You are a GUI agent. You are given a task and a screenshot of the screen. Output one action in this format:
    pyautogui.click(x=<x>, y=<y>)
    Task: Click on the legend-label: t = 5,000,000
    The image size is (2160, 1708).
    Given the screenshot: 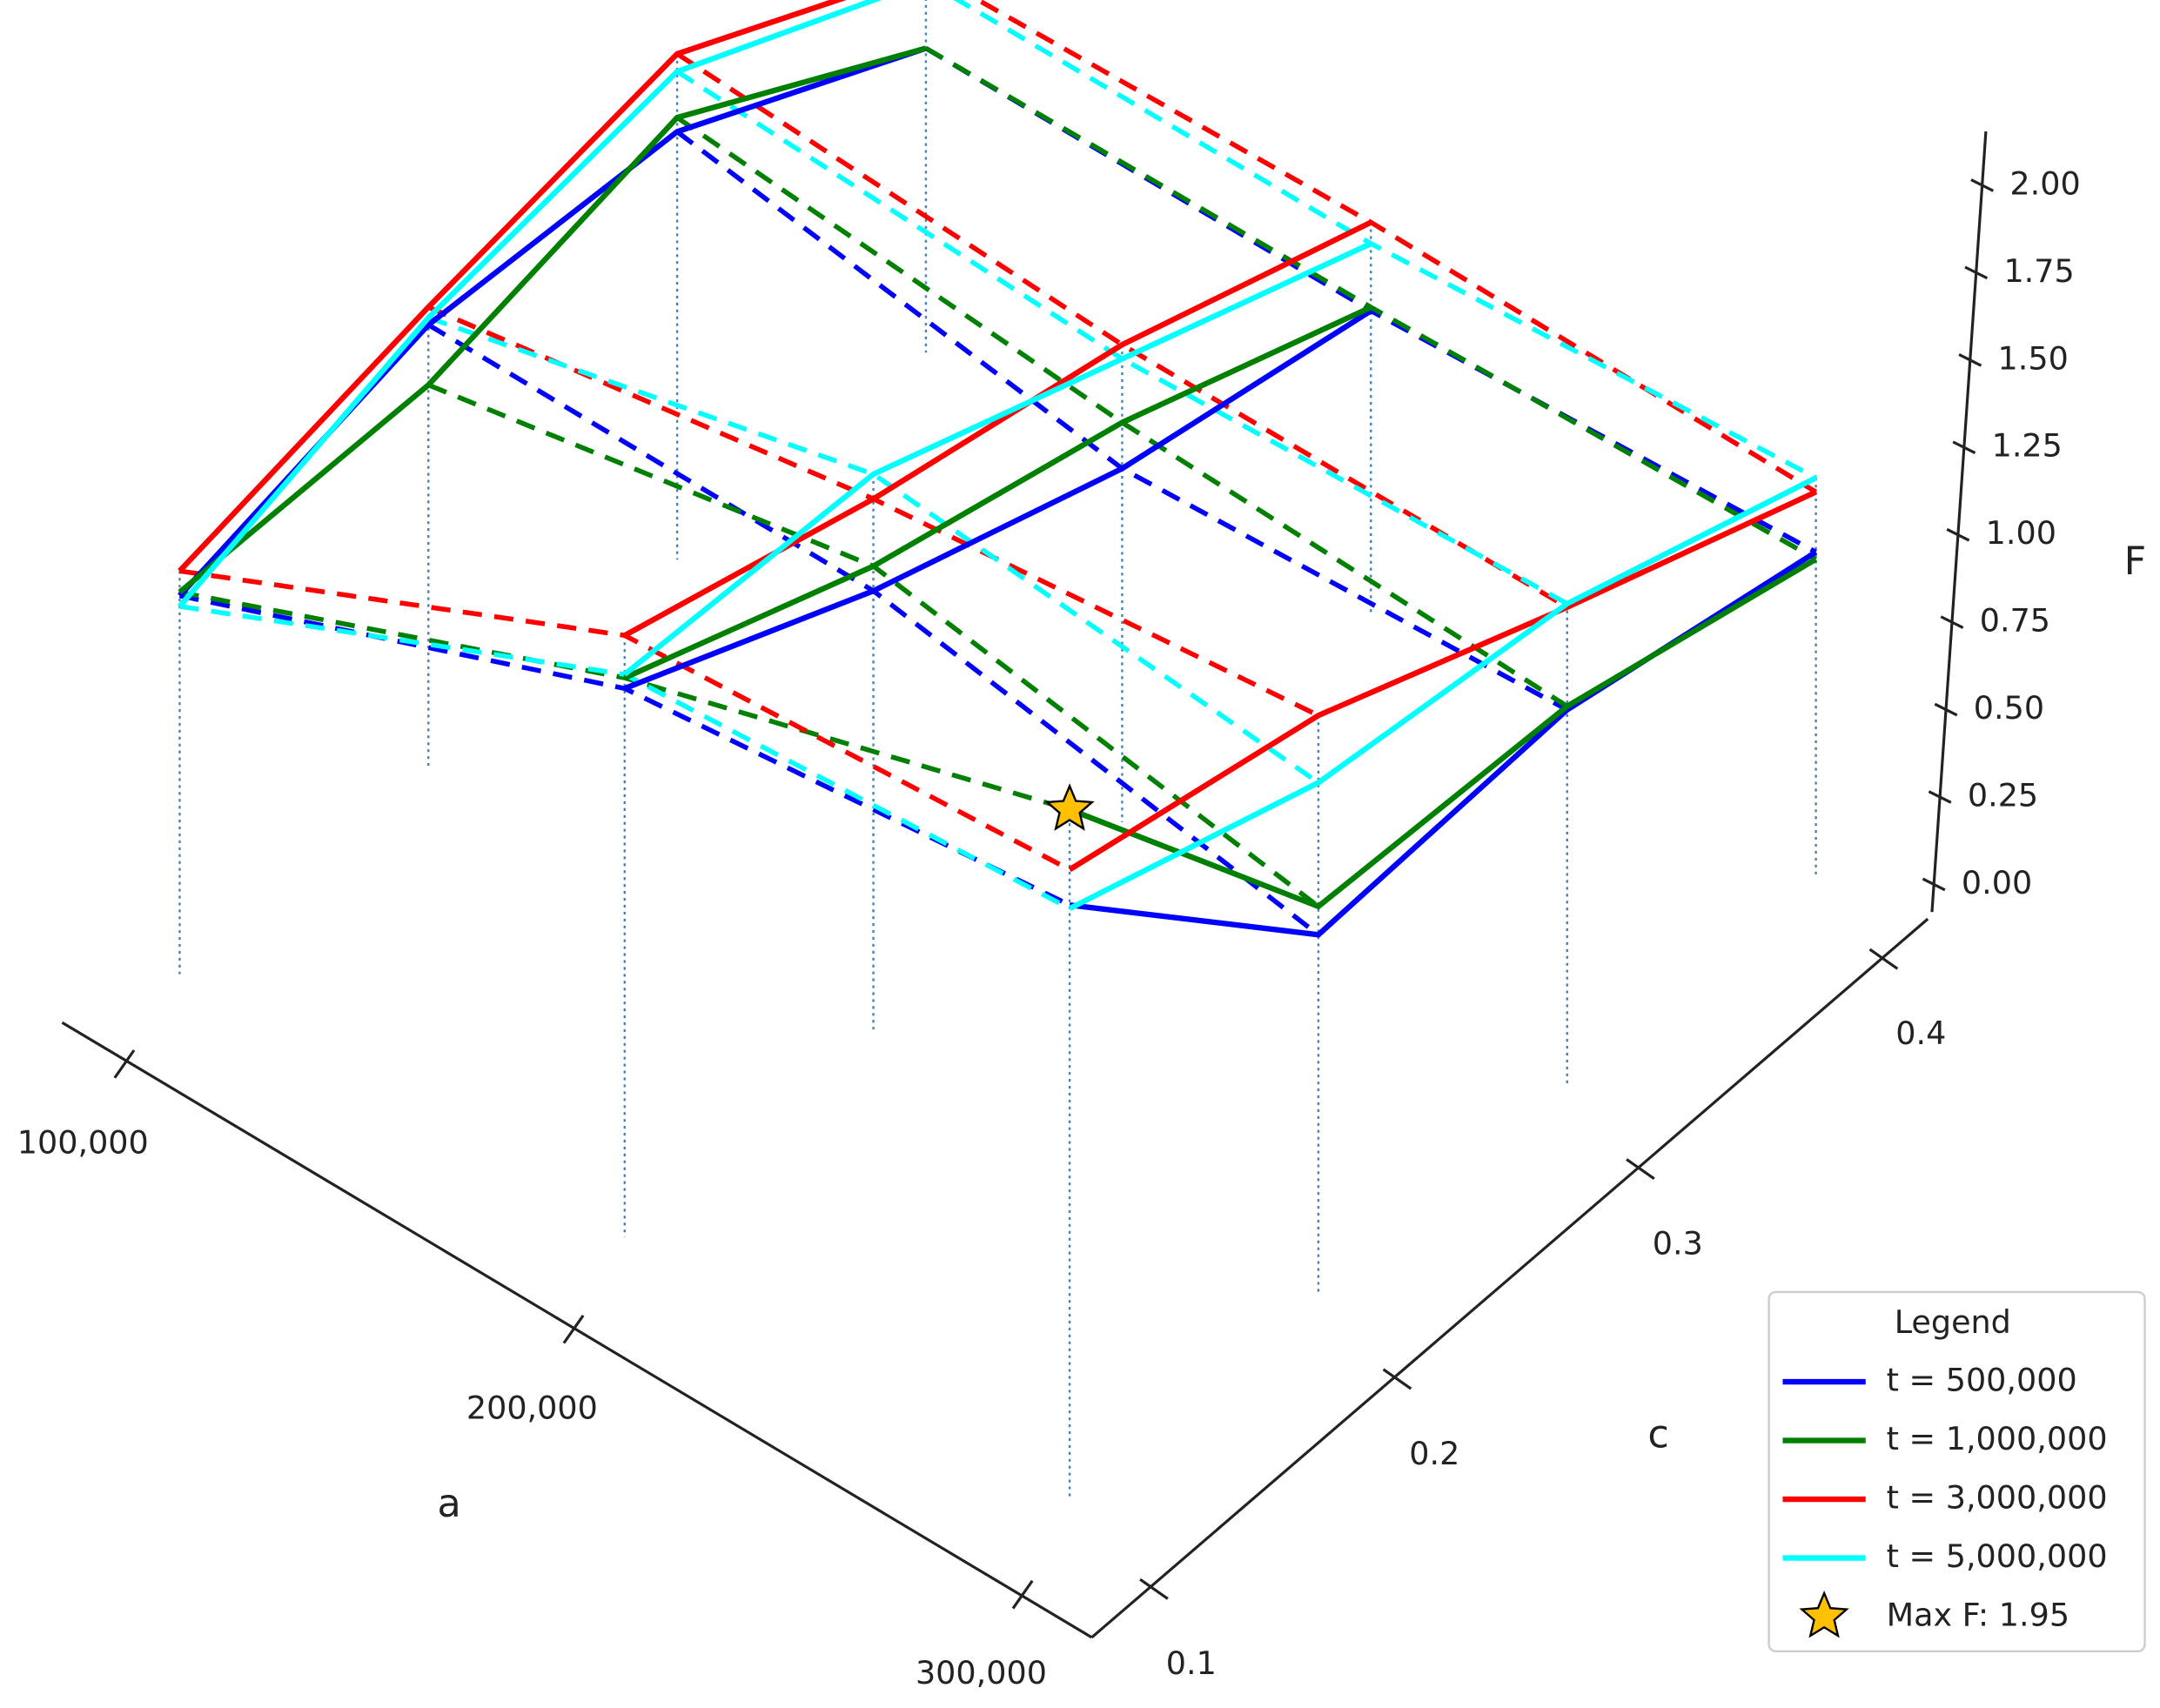 What is the action you would take?
    pyautogui.click(x=1998, y=1556)
    